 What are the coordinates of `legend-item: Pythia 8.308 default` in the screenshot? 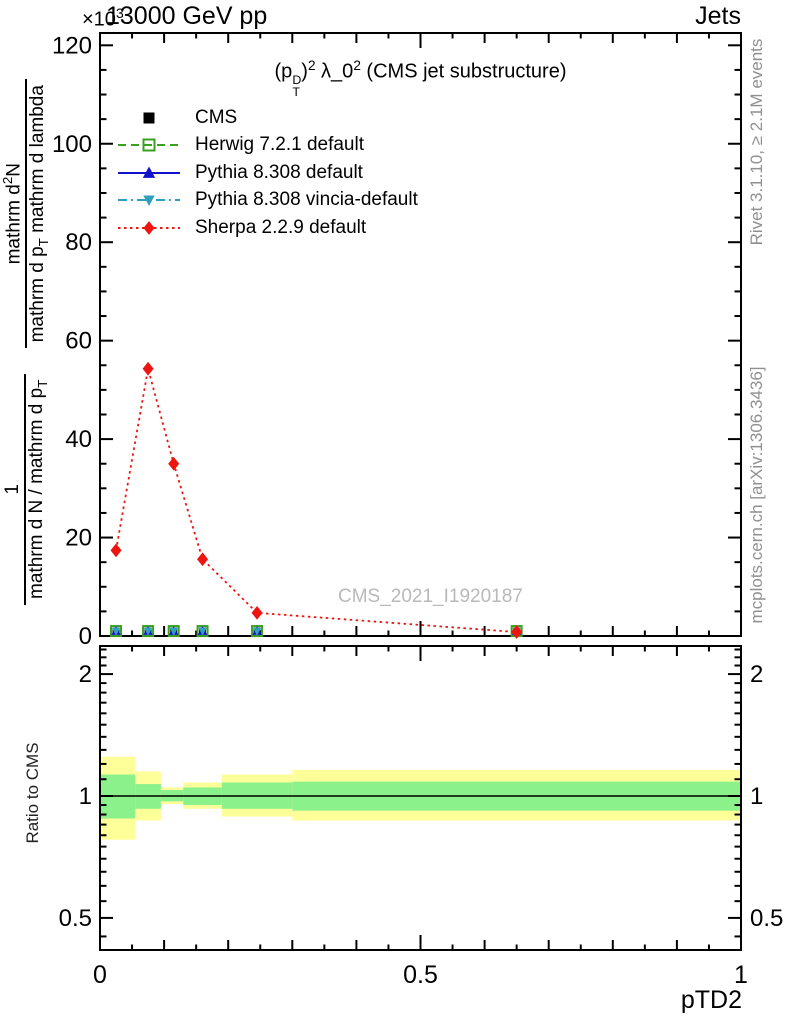 It's located at (267, 173).